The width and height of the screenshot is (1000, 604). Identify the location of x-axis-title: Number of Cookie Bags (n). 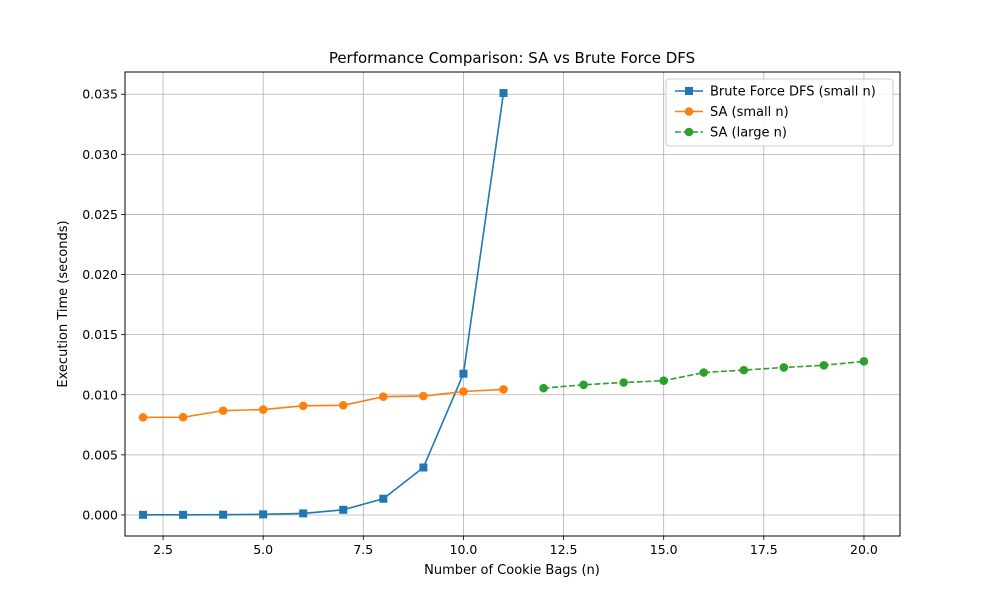
(512, 570).